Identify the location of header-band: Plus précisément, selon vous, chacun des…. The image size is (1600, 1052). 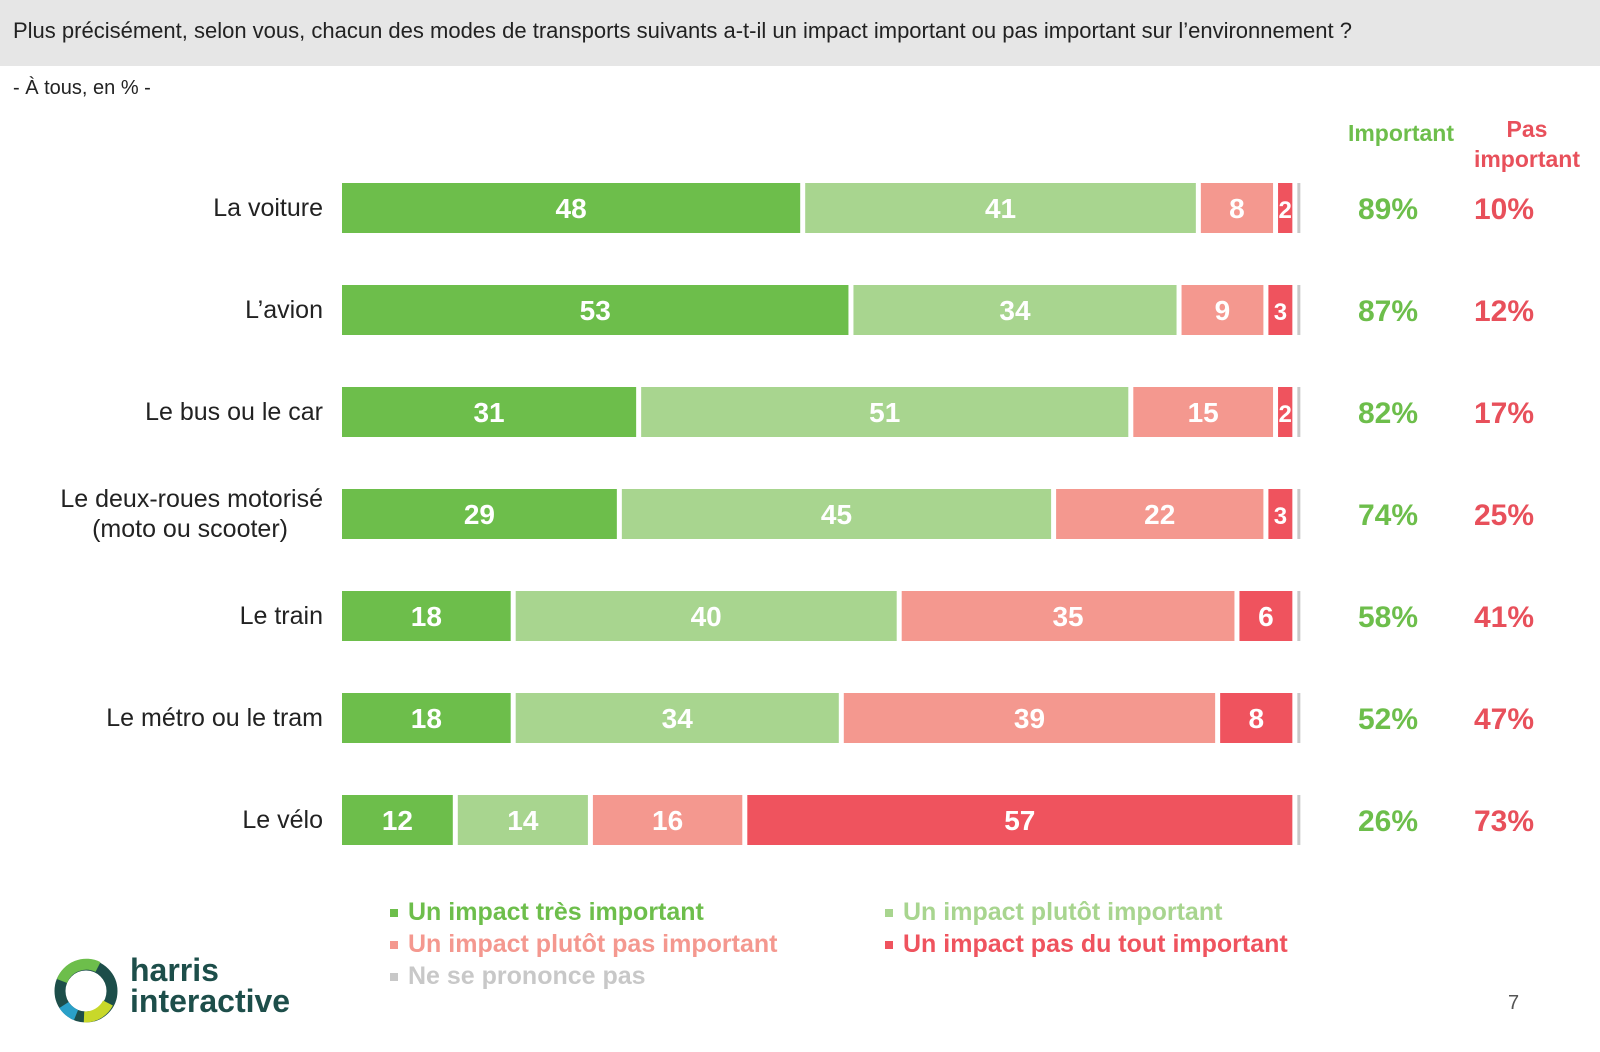
(800, 33).